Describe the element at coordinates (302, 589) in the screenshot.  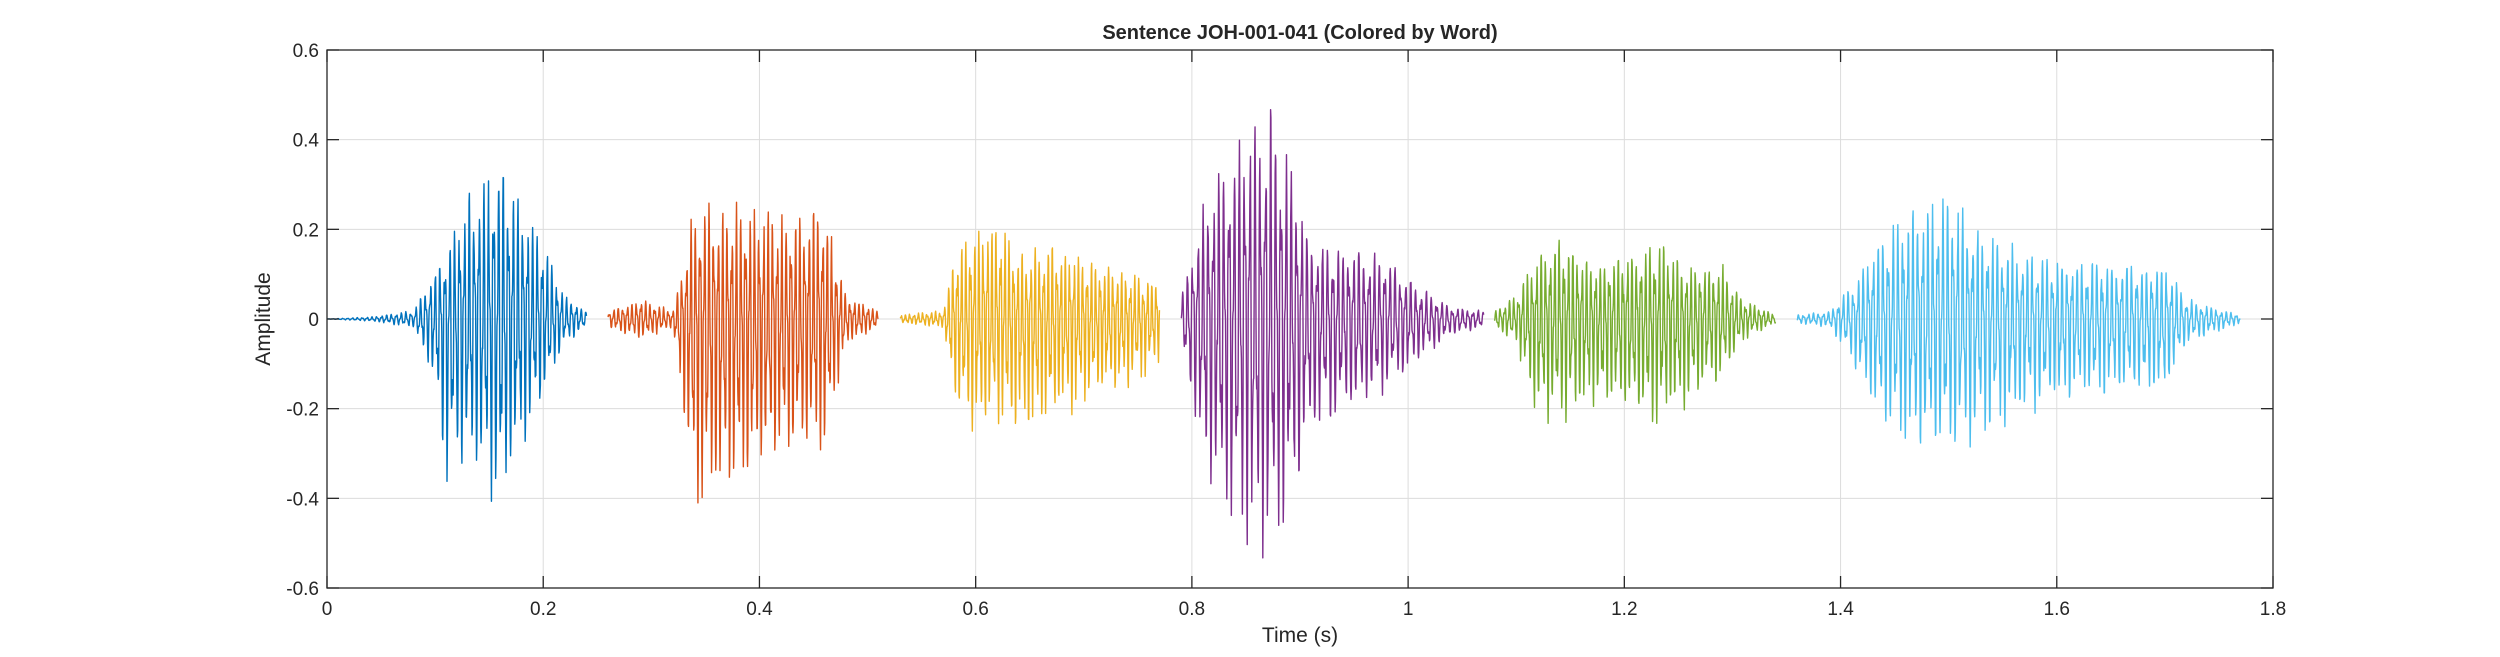
I see `y-tick-label: -0.6` at that location.